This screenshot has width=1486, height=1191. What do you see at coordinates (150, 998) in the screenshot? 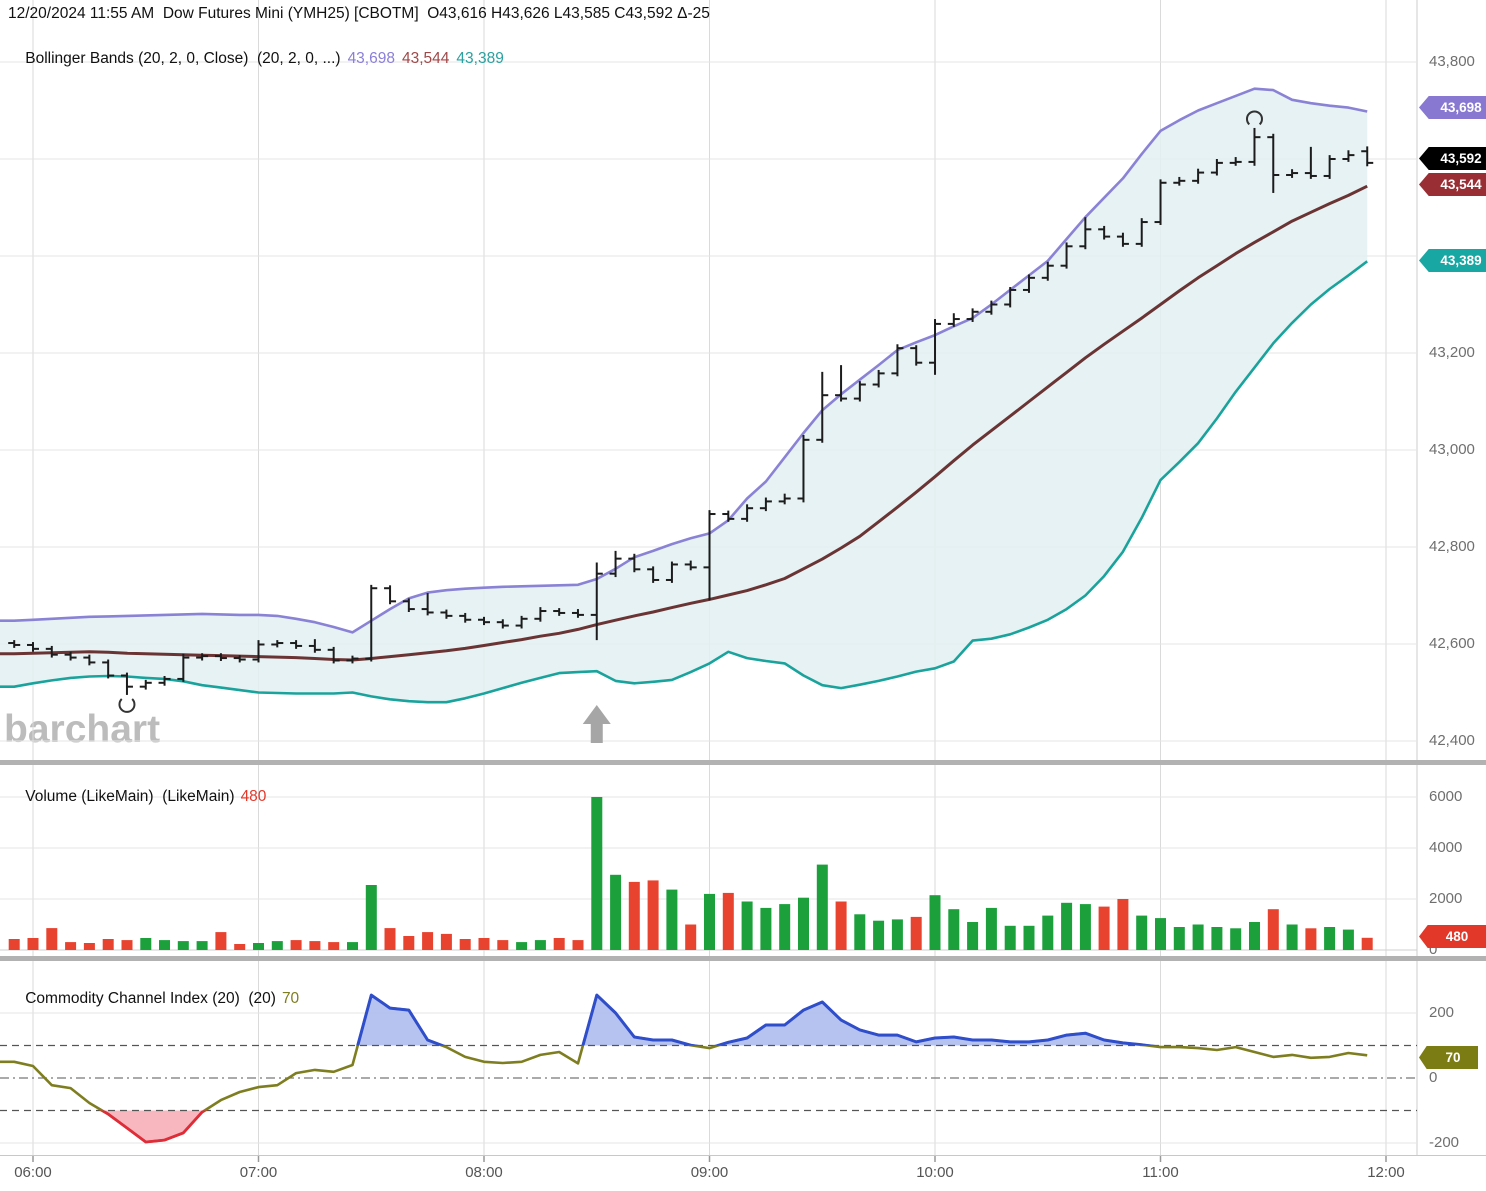
I see `cci-panel-label: Commodity Channel Index (20) (20)` at bounding box center [150, 998].